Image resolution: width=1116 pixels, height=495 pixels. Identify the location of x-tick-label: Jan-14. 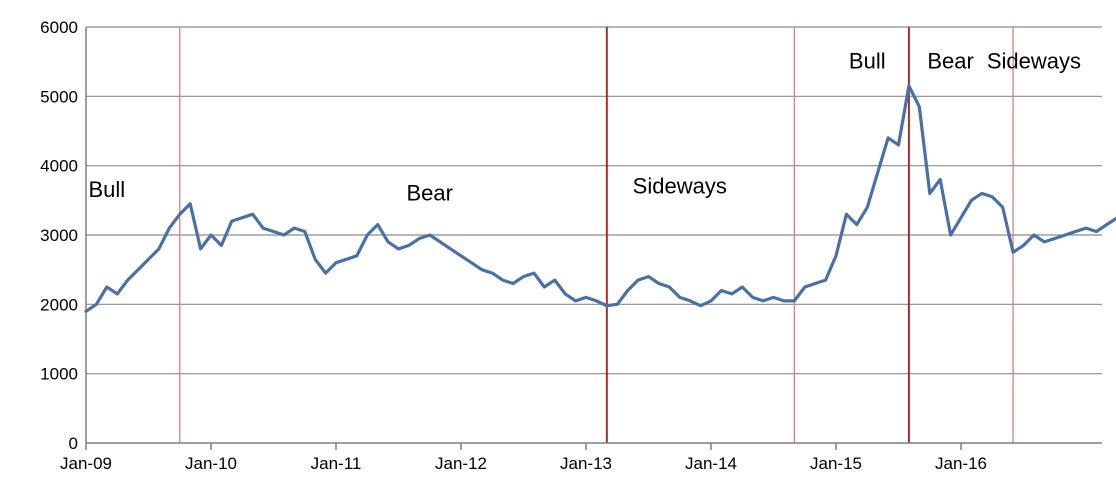
(711, 463).